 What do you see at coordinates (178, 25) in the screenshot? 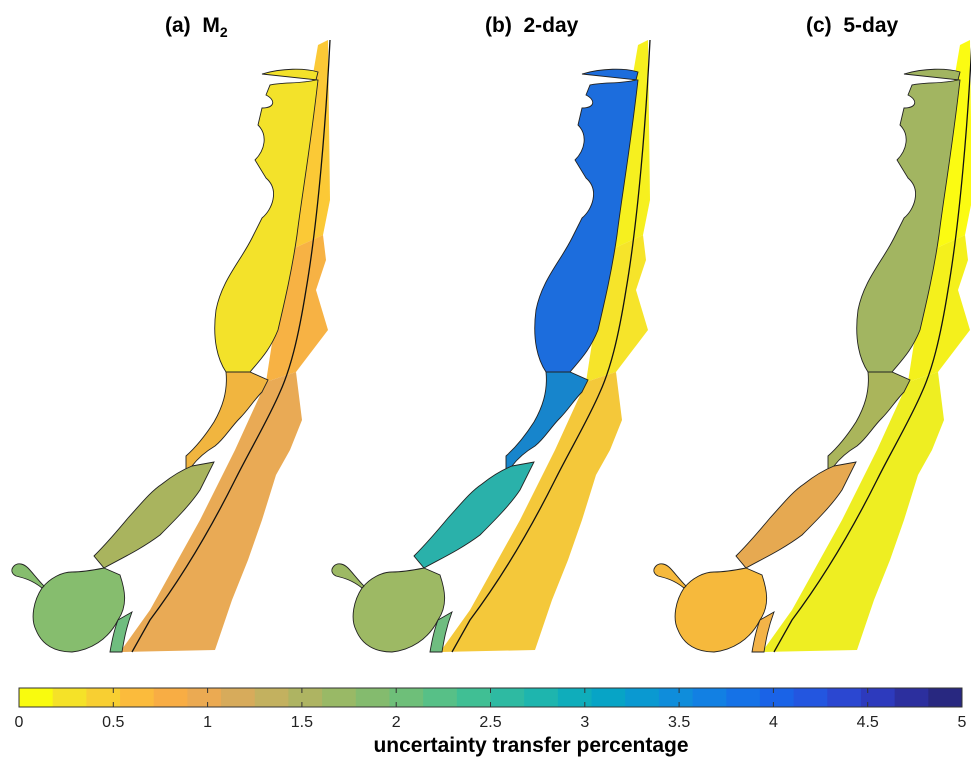
I see `panel-label: (a)` at bounding box center [178, 25].